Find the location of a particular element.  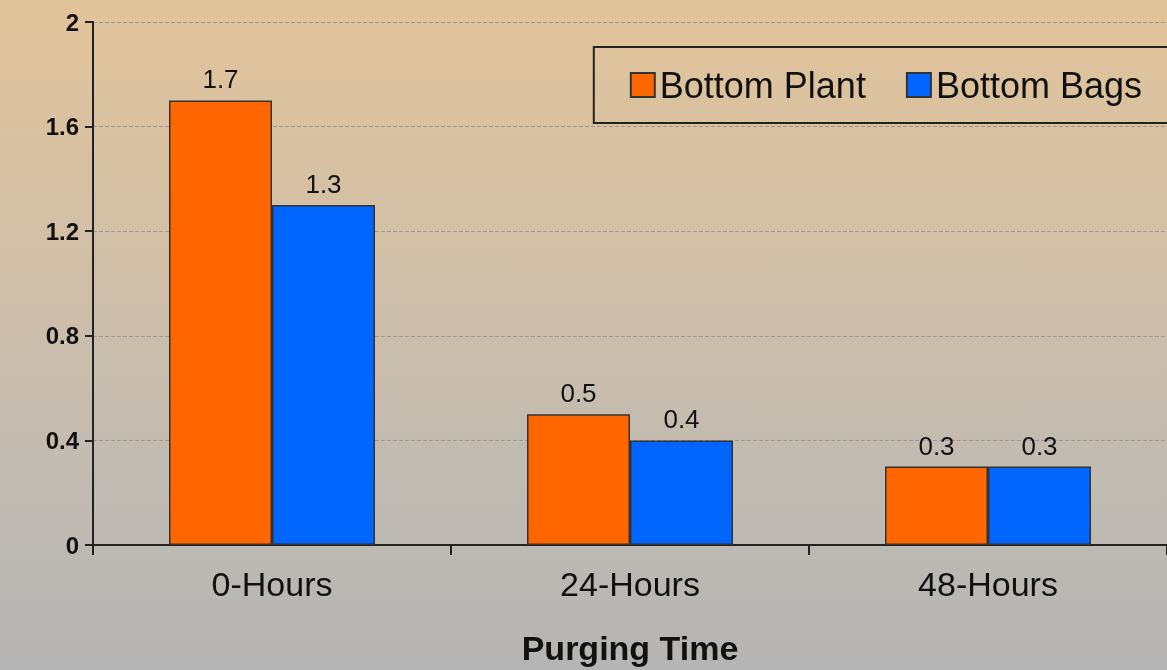

x-tick-label: 48-Hours is located at coordinates (988, 584).